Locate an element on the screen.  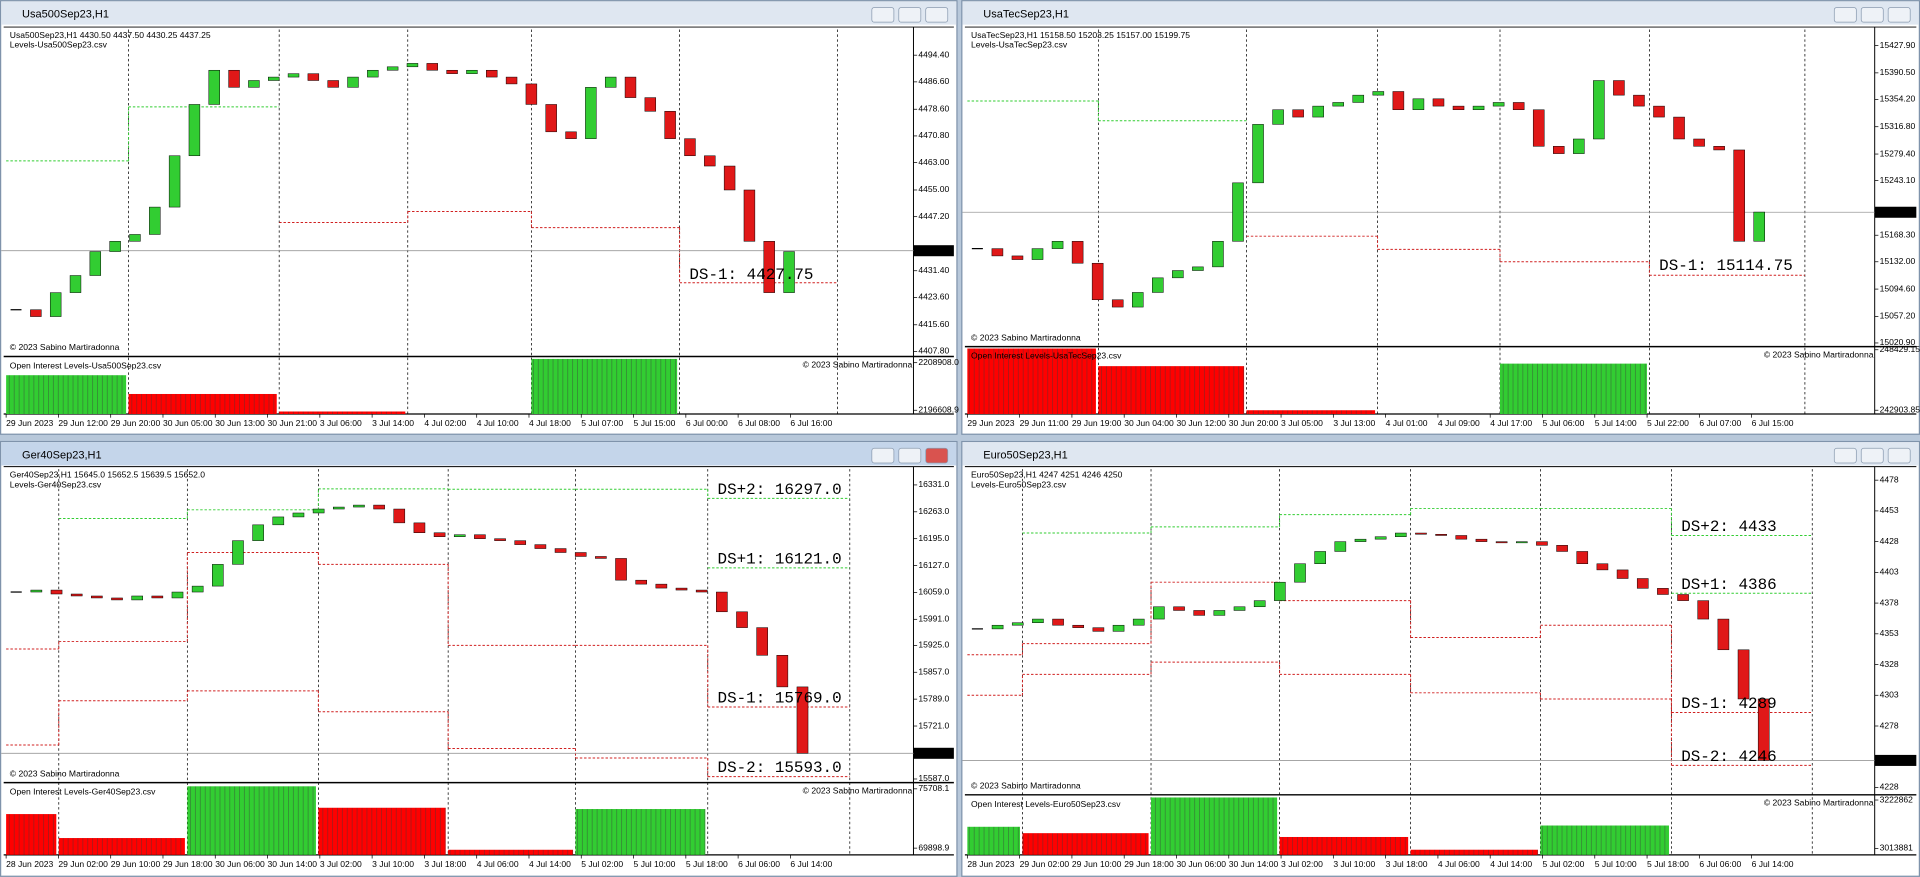
y-tick-label: 3222862 is located at coordinates (1897, 799).